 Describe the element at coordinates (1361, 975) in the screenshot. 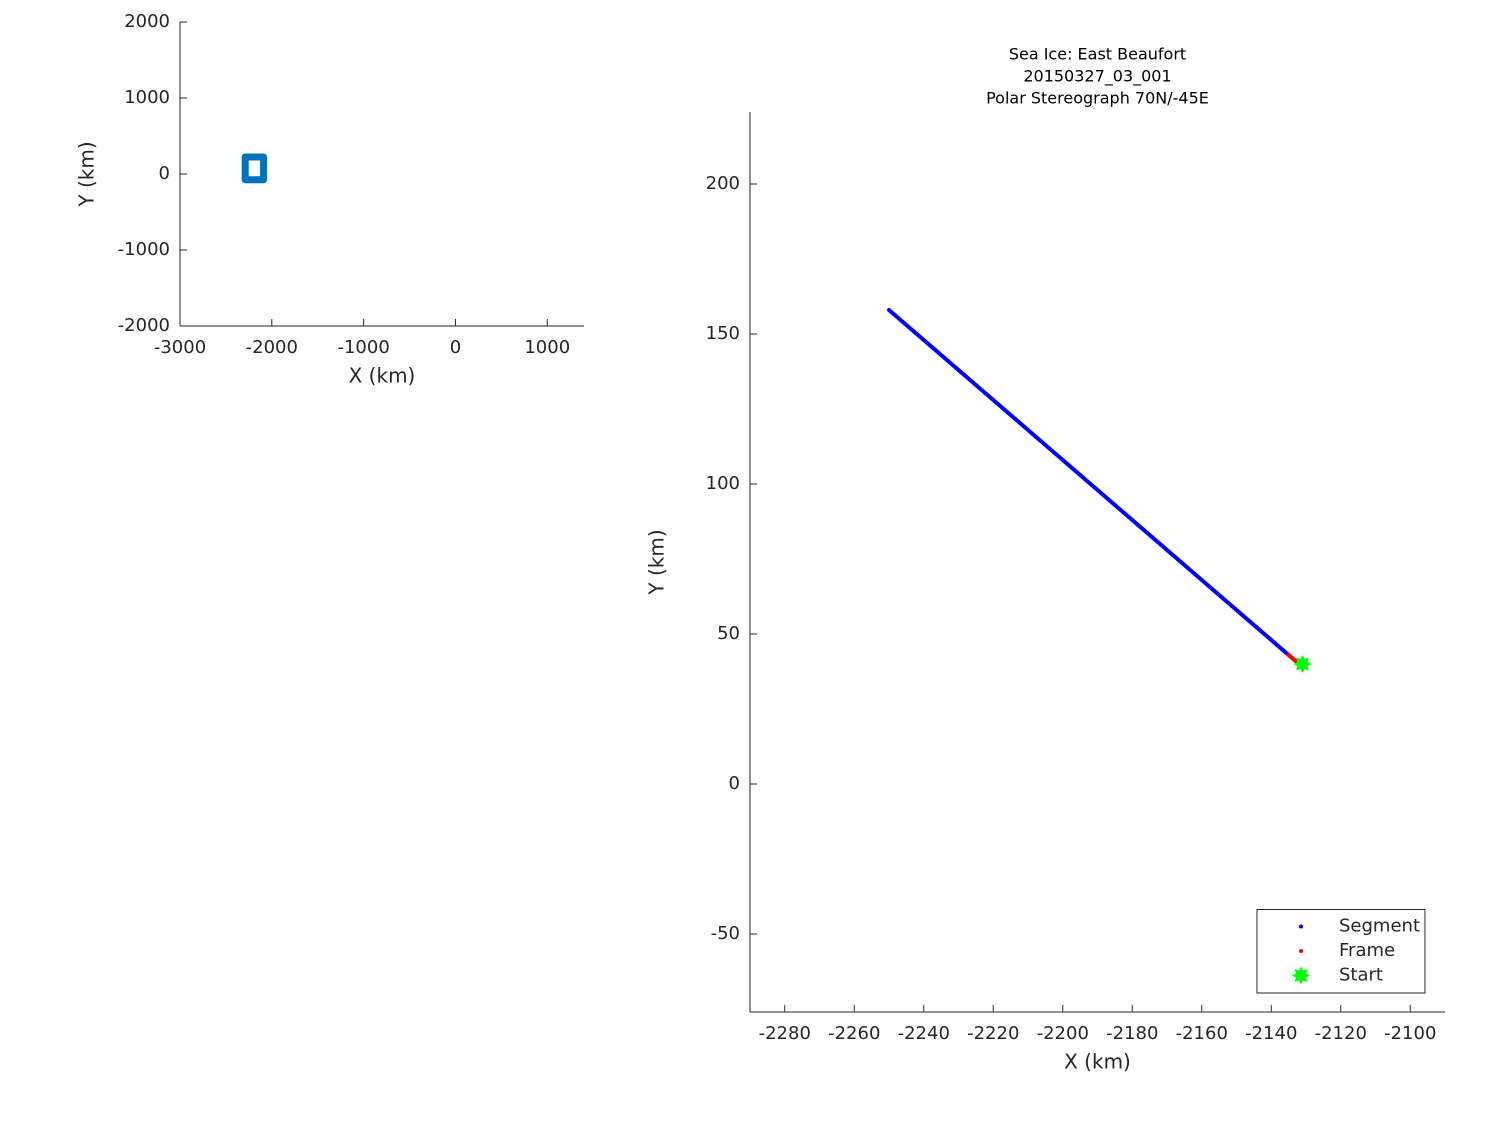

I see `legend-label: Start` at that location.